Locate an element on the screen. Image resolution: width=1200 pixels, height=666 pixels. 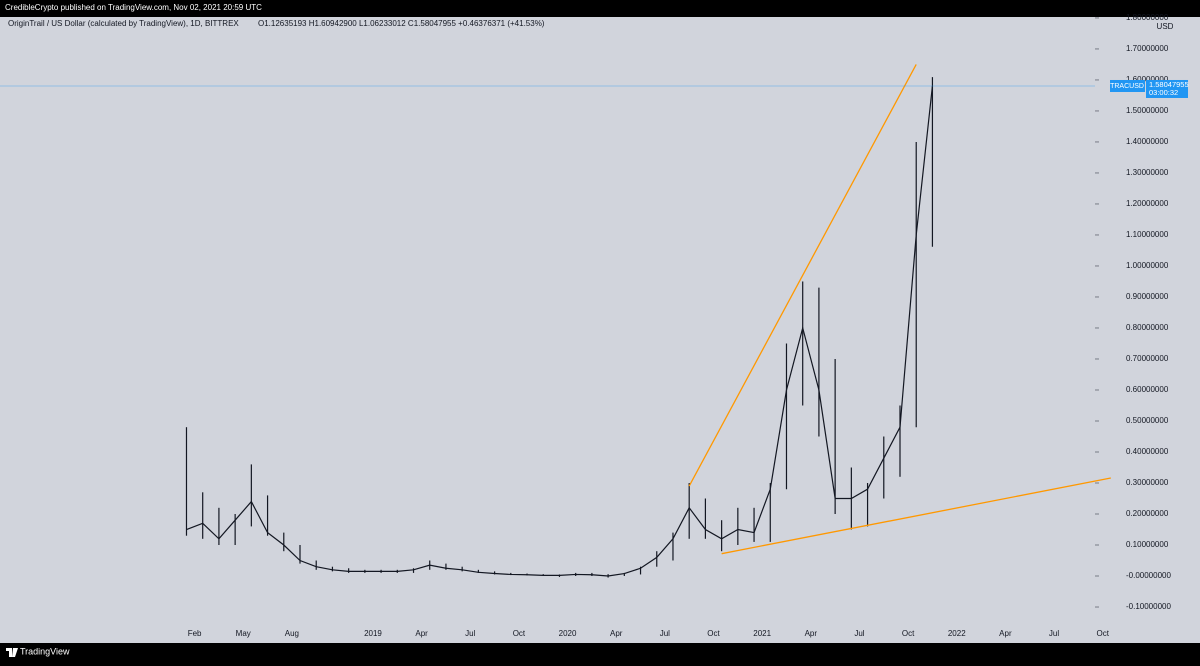
x-tick-label: 2022 is located at coordinates (957, 633).